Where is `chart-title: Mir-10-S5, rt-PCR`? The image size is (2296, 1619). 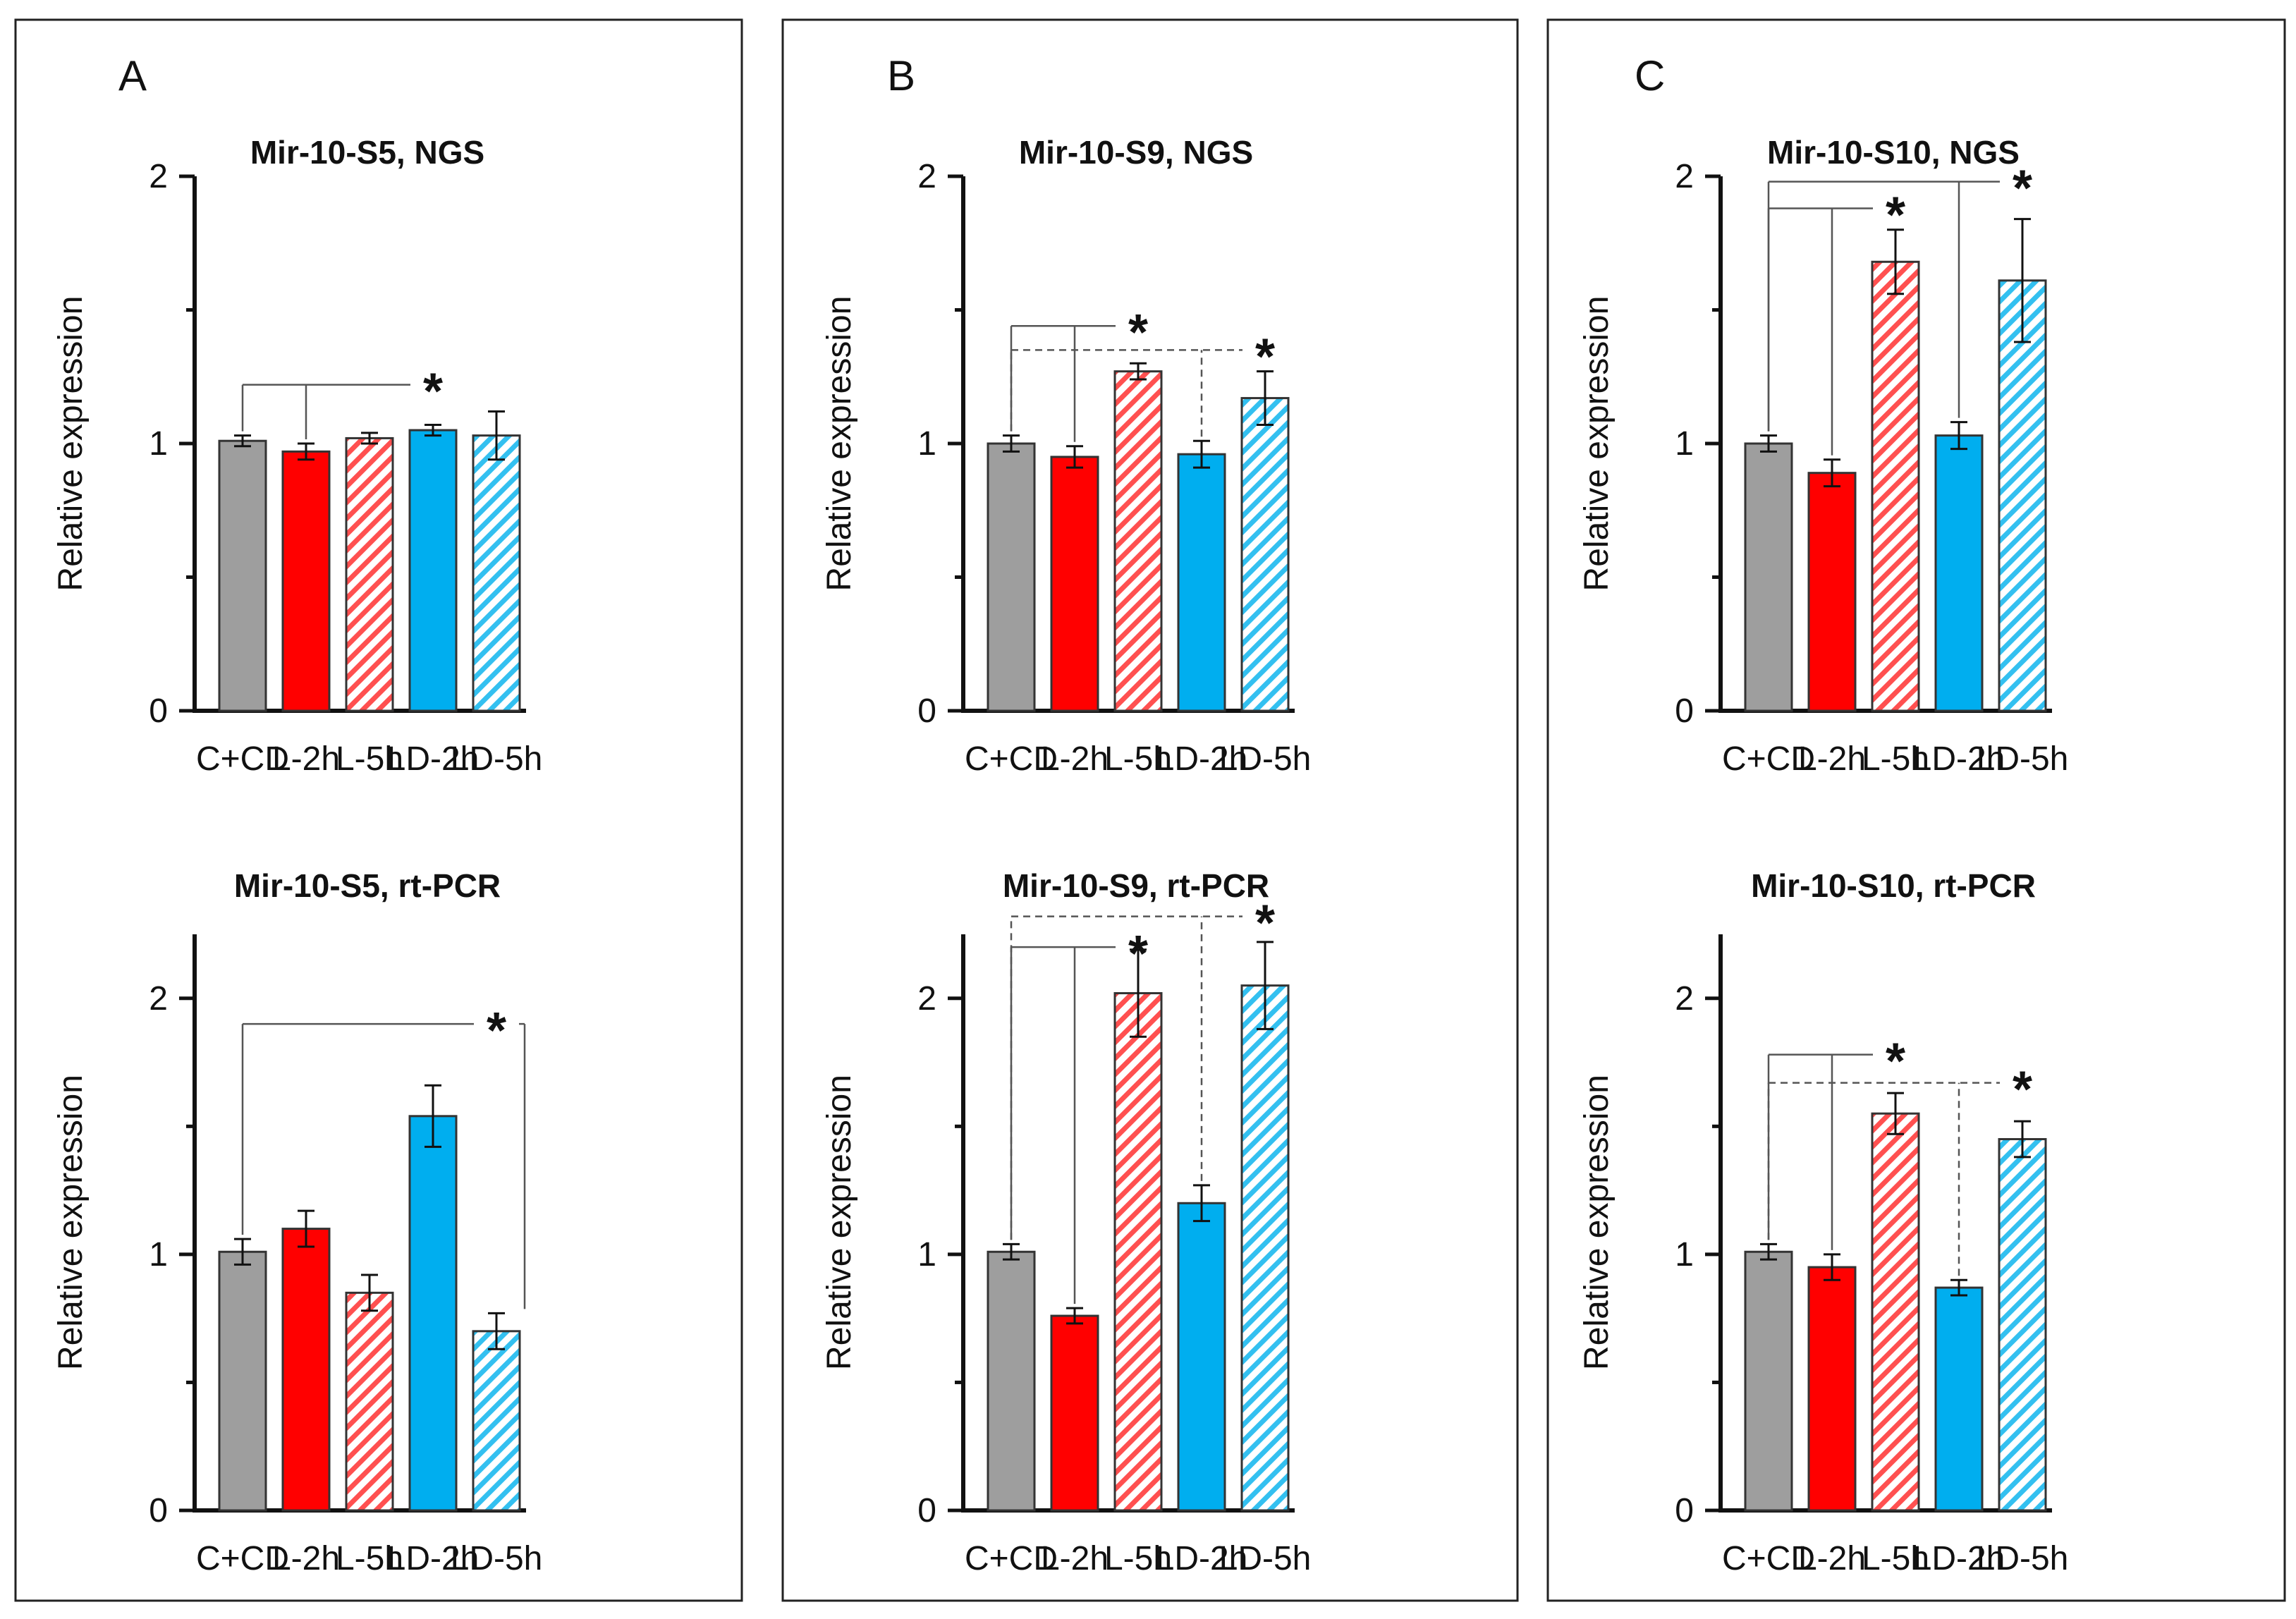 chart-title: Mir-10-S5, rt-PCR is located at coordinates (367, 885).